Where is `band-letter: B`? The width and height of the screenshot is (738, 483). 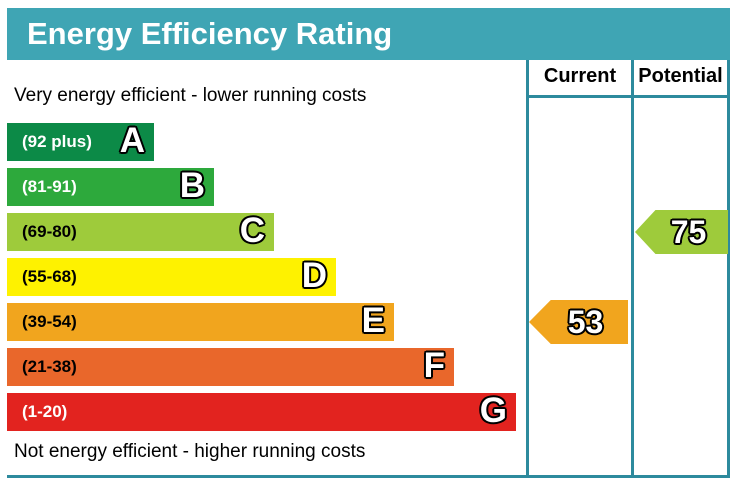
band-letter: B is located at coordinates (192, 185).